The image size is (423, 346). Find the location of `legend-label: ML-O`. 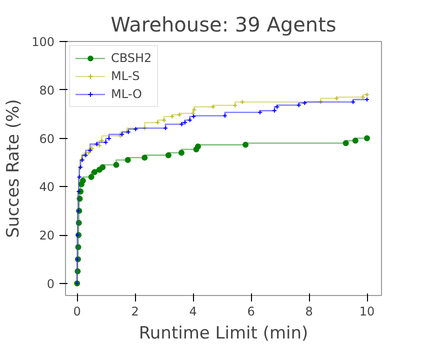

legend-label: ML-O is located at coordinates (126, 94).